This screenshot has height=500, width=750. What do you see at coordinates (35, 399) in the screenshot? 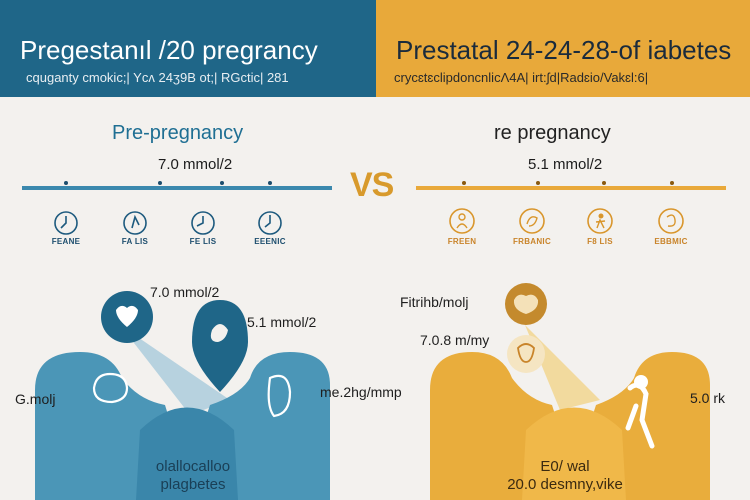
I see `left-figure-value-left: G.molj` at bounding box center [35, 399].